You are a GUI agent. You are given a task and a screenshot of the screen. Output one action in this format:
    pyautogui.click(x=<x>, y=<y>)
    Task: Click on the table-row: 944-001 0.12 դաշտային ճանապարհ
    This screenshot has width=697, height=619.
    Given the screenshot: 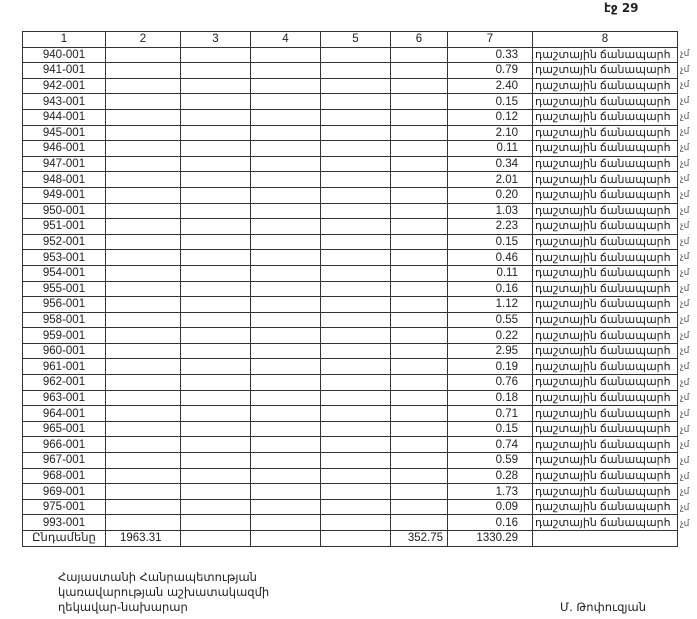 What is the action you would take?
    pyautogui.click(x=350, y=117)
    